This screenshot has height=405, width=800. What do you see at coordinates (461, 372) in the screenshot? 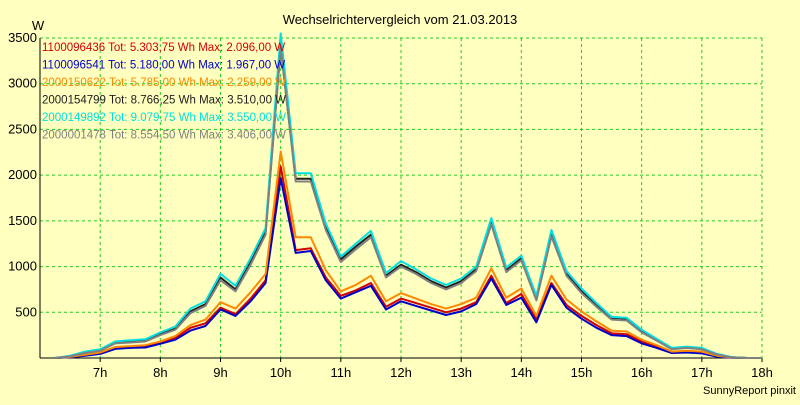
I see `x-tick-label: 13h` at bounding box center [461, 372].